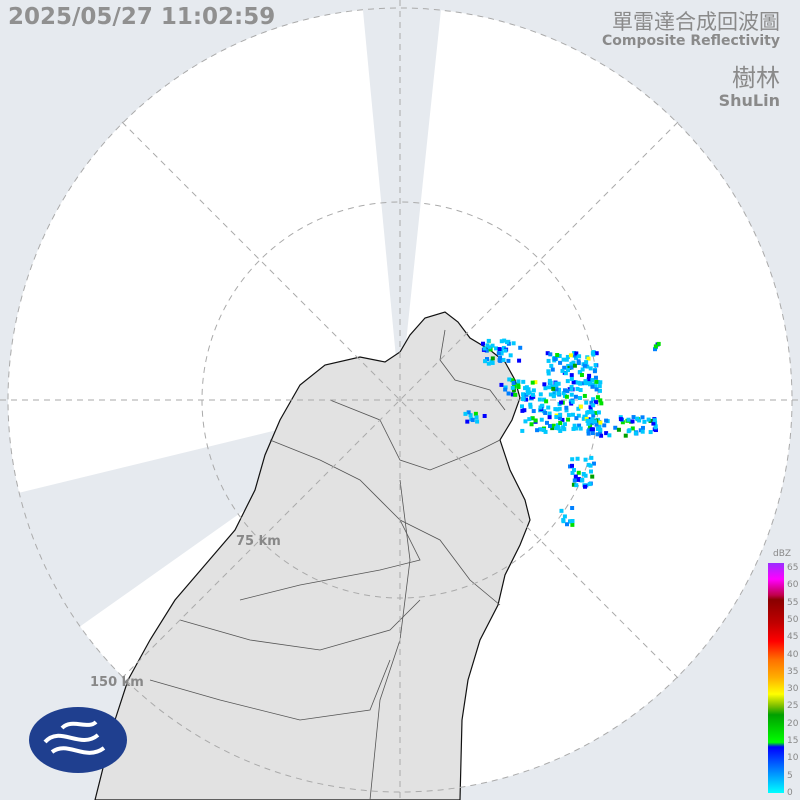 The image size is (800, 800). I want to click on legend-tick: 55, so click(793, 602).